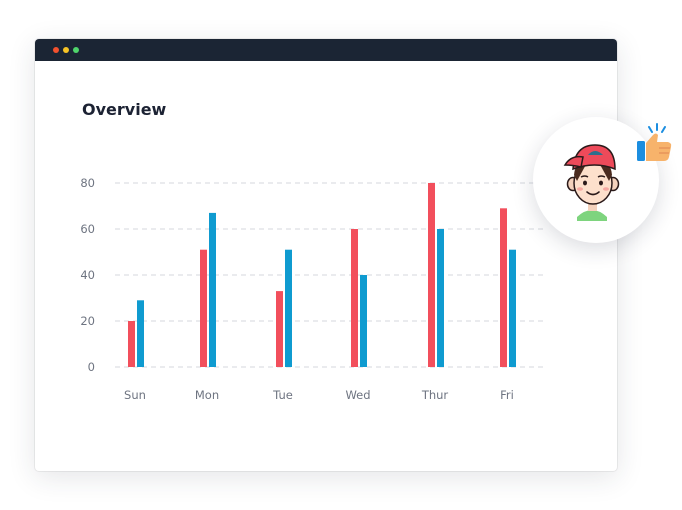 This screenshot has width=682, height=510. What do you see at coordinates (87, 321) in the screenshot?
I see `y-tick-label: 20` at bounding box center [87, 321].